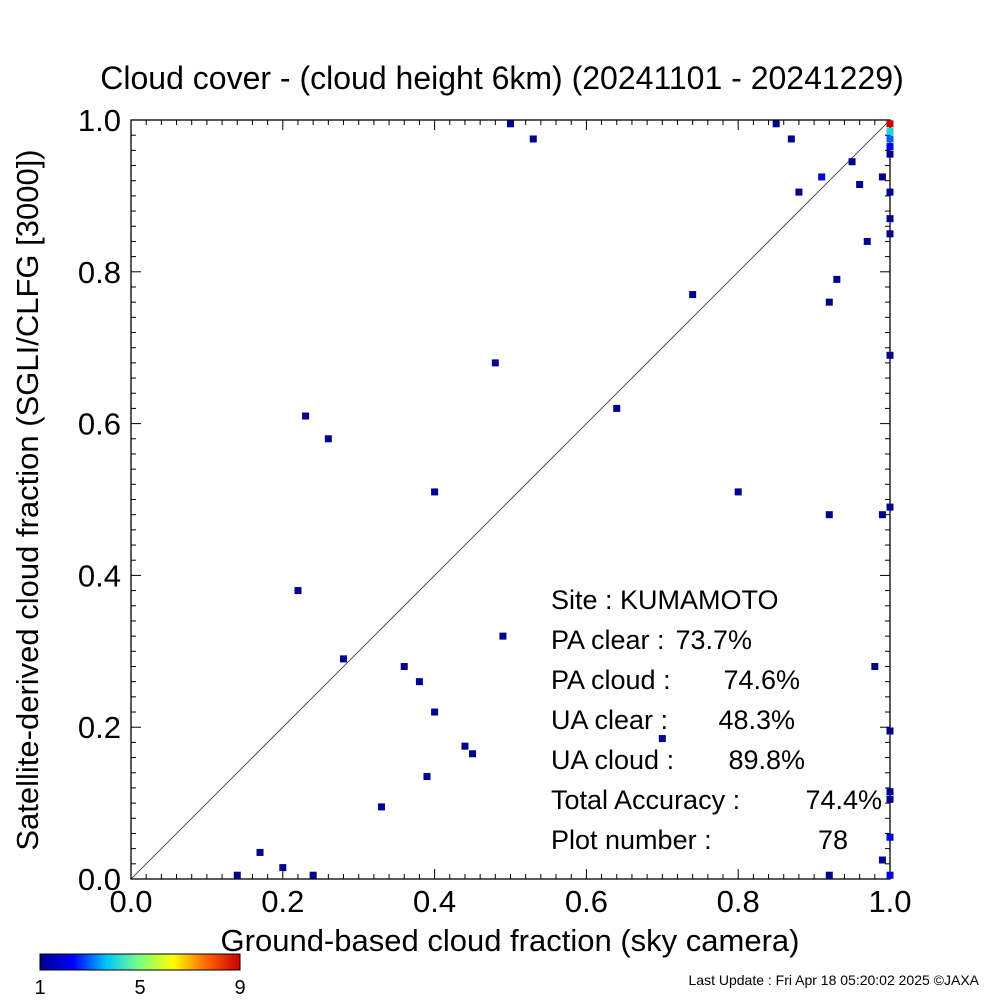  What do you see at coordinates (631, 840) in the screenshot?
I see `stat-label: Plot number :` at bounding box center [631, 840].